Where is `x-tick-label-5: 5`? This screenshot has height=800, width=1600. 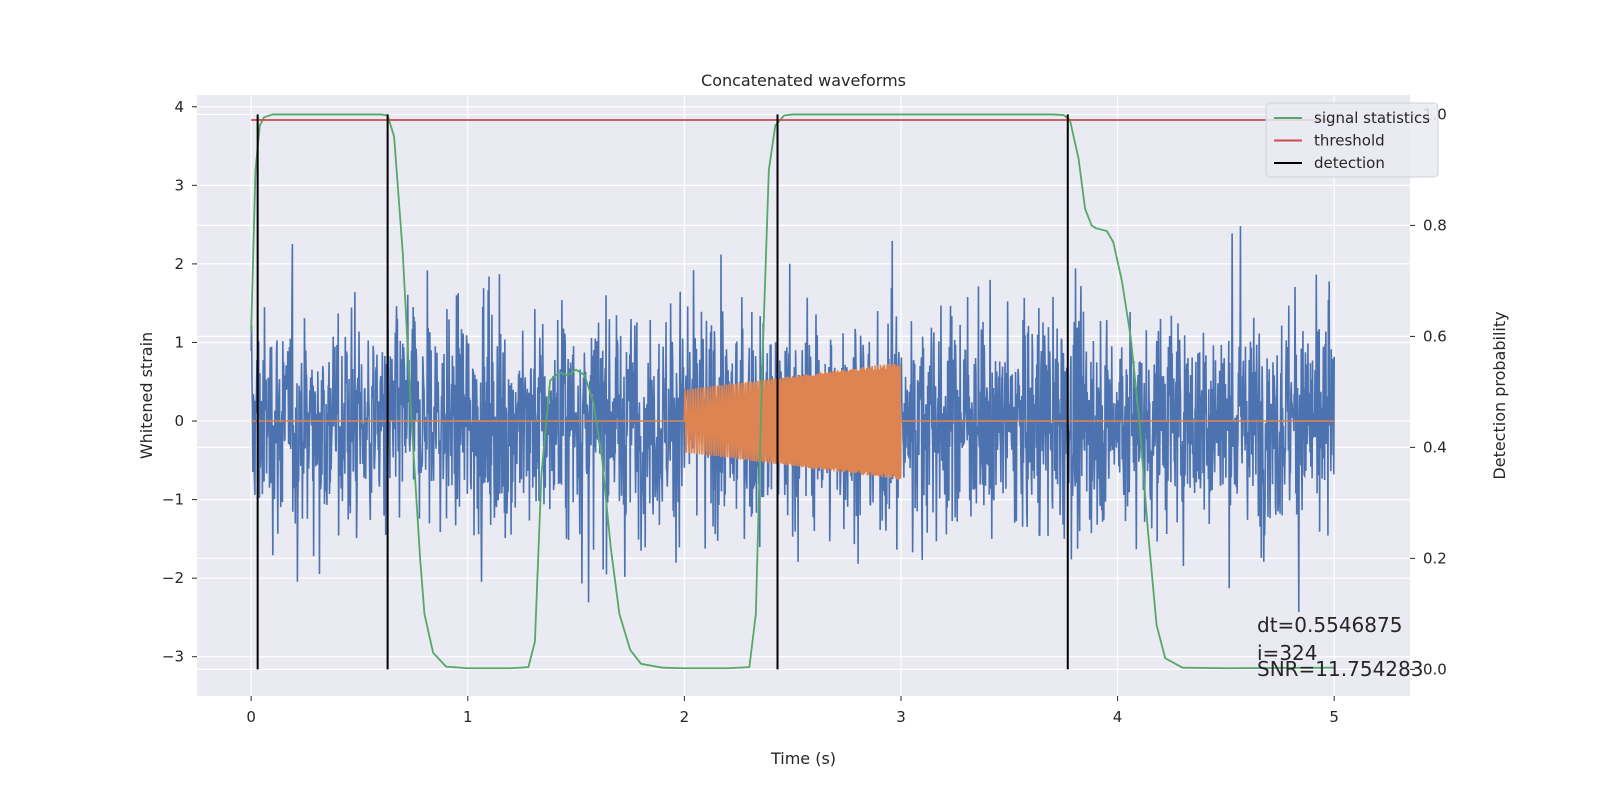 x-tick-label-5: 5 is located at coordinates (1334, 717).